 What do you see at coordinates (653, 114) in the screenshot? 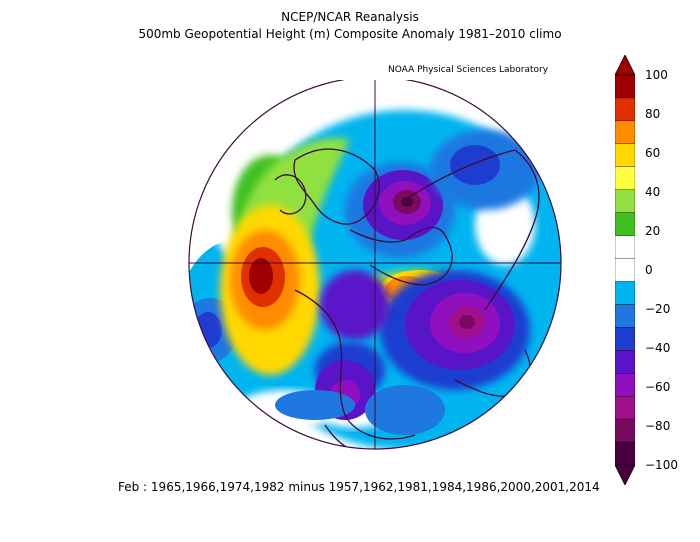
I see `colorbar-tick-label: 80` at bounding box center [653, 114].